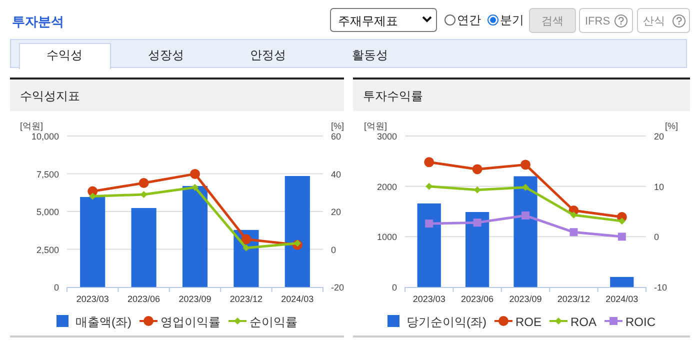  What do you see at coordinates (47, 249) in the screenshot?
I see `y-tick-label: 2,500` at bounding box center [47, 249].